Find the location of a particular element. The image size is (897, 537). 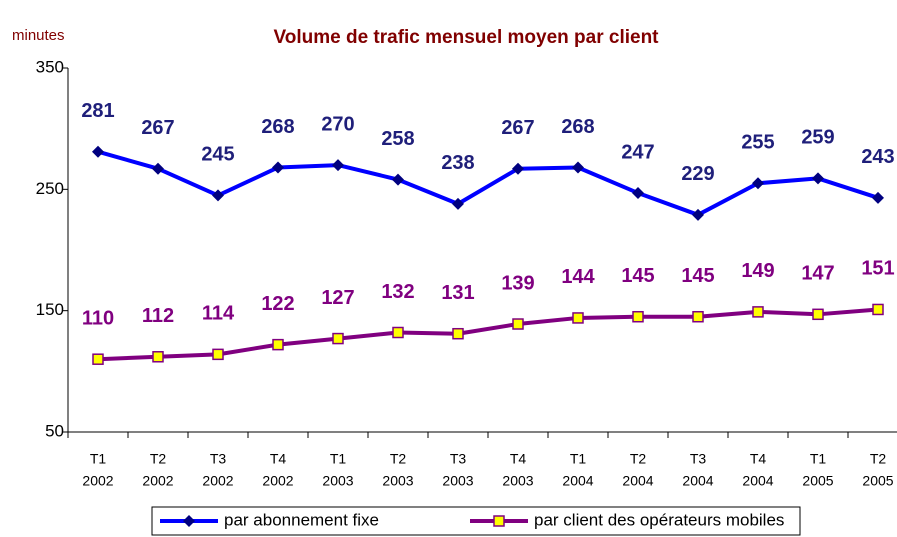

data-label: 131 is located at coordinates (457, 293).